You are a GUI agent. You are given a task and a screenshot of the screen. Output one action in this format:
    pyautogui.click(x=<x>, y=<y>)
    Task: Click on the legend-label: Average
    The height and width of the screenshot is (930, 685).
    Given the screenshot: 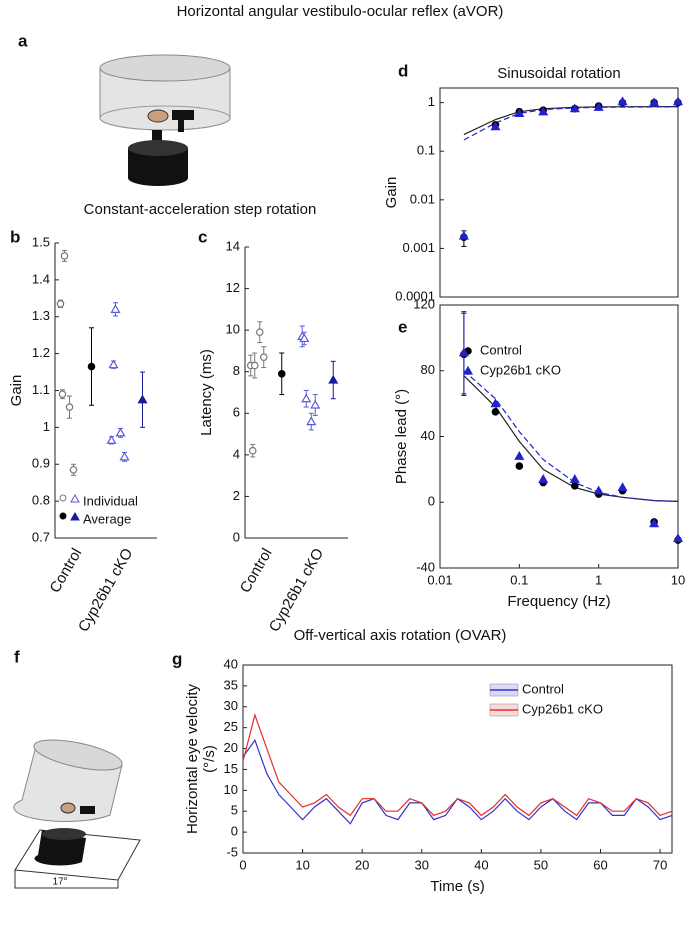 What is the action you would take?
    pyautogui.click(x=107, y=518)
    